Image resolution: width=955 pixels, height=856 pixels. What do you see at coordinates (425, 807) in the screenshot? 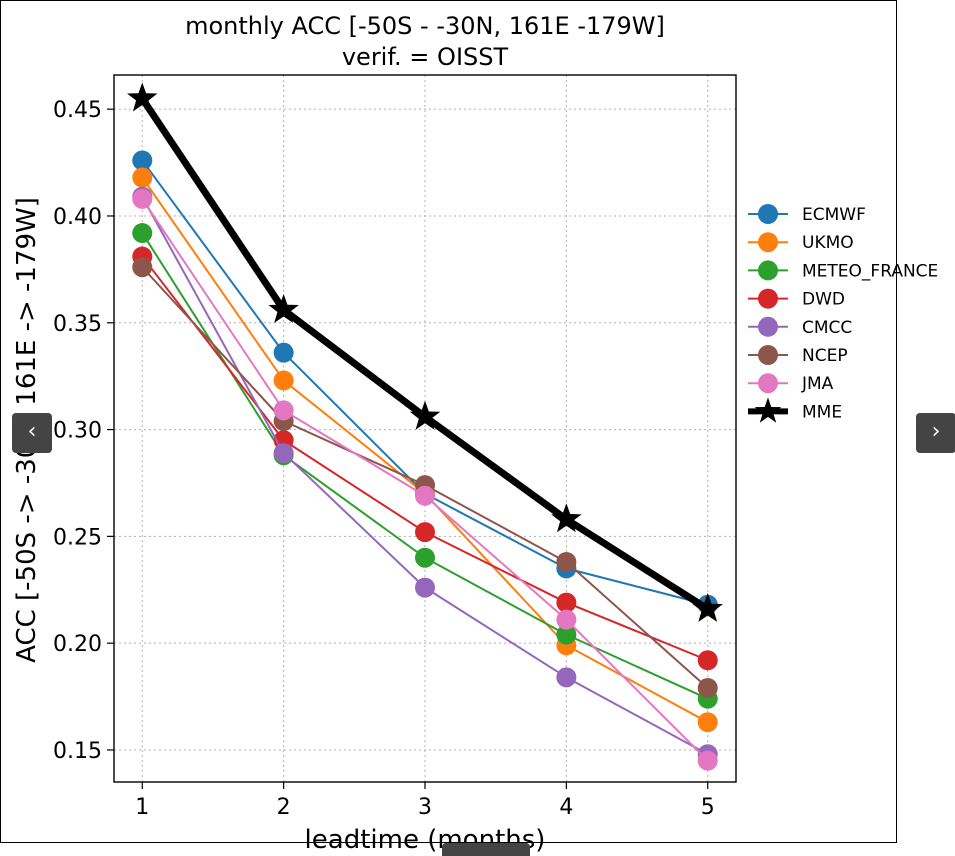
I see `x-tick-label: 3` at bounding box center [425, 807].